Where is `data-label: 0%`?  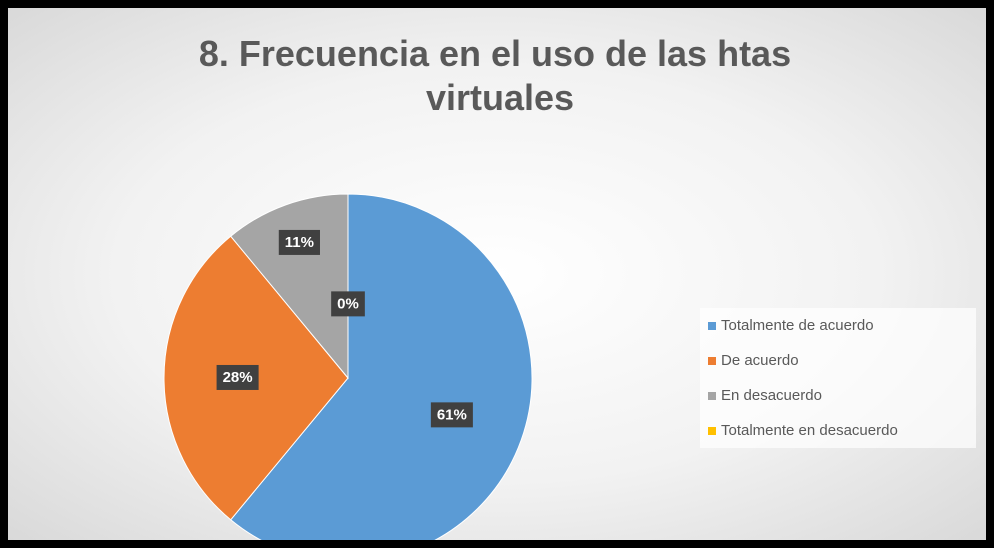
data-label: 0% is located at coordinates (348, 304).